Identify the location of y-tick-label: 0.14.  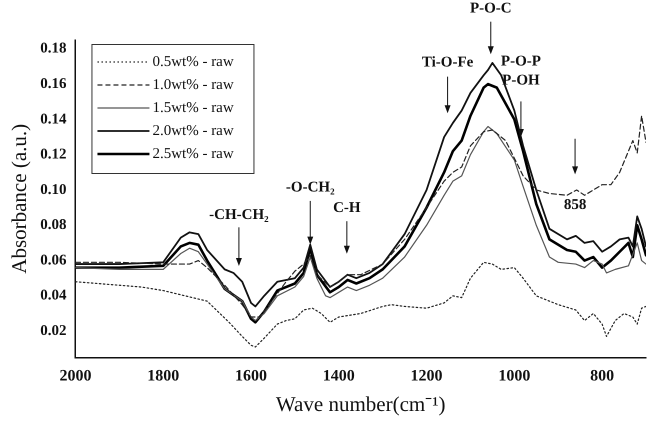
(53, 119).